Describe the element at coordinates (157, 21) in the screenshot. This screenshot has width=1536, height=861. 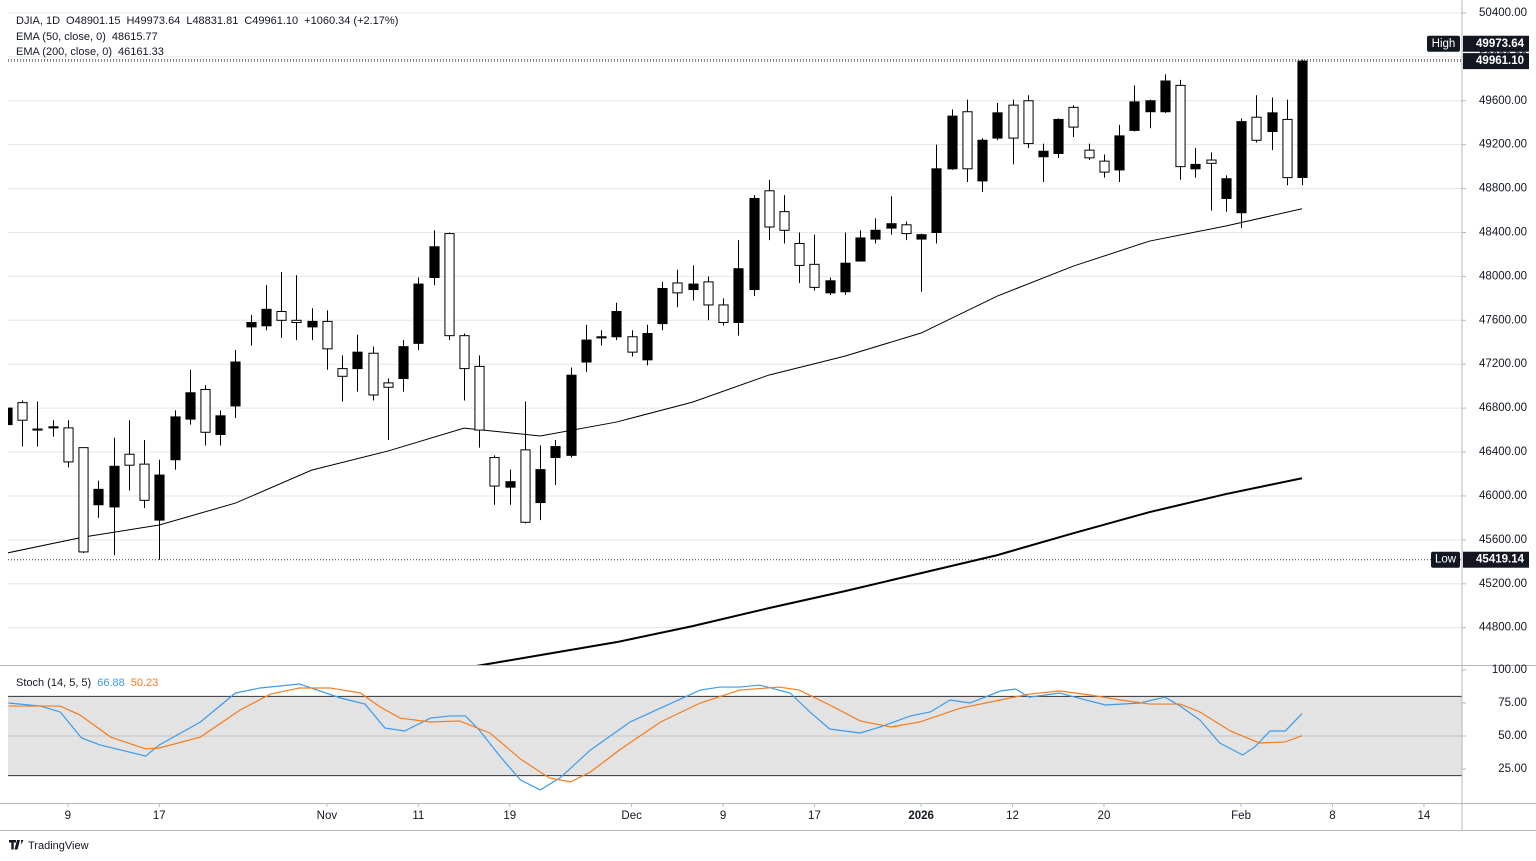
I see `ohlc-value: 49973.64` at that location.